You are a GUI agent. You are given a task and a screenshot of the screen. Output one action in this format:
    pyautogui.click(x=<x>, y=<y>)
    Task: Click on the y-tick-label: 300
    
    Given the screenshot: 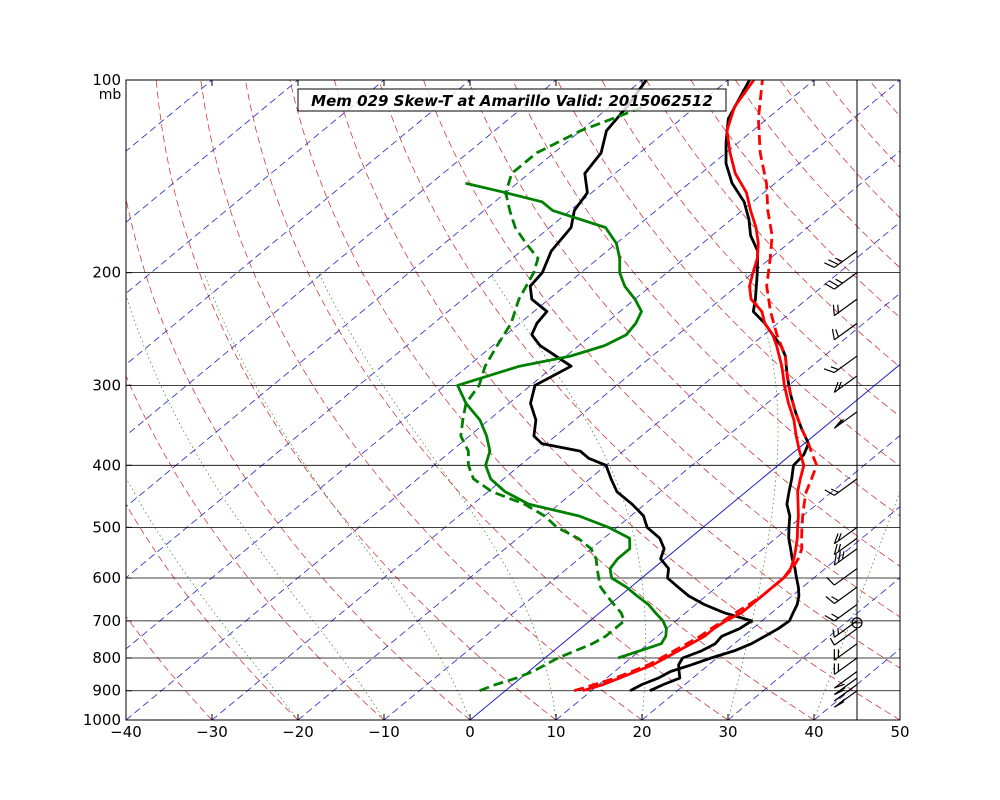 What is the action you would take?
    pyautogui.click(x=106, y=385)
    